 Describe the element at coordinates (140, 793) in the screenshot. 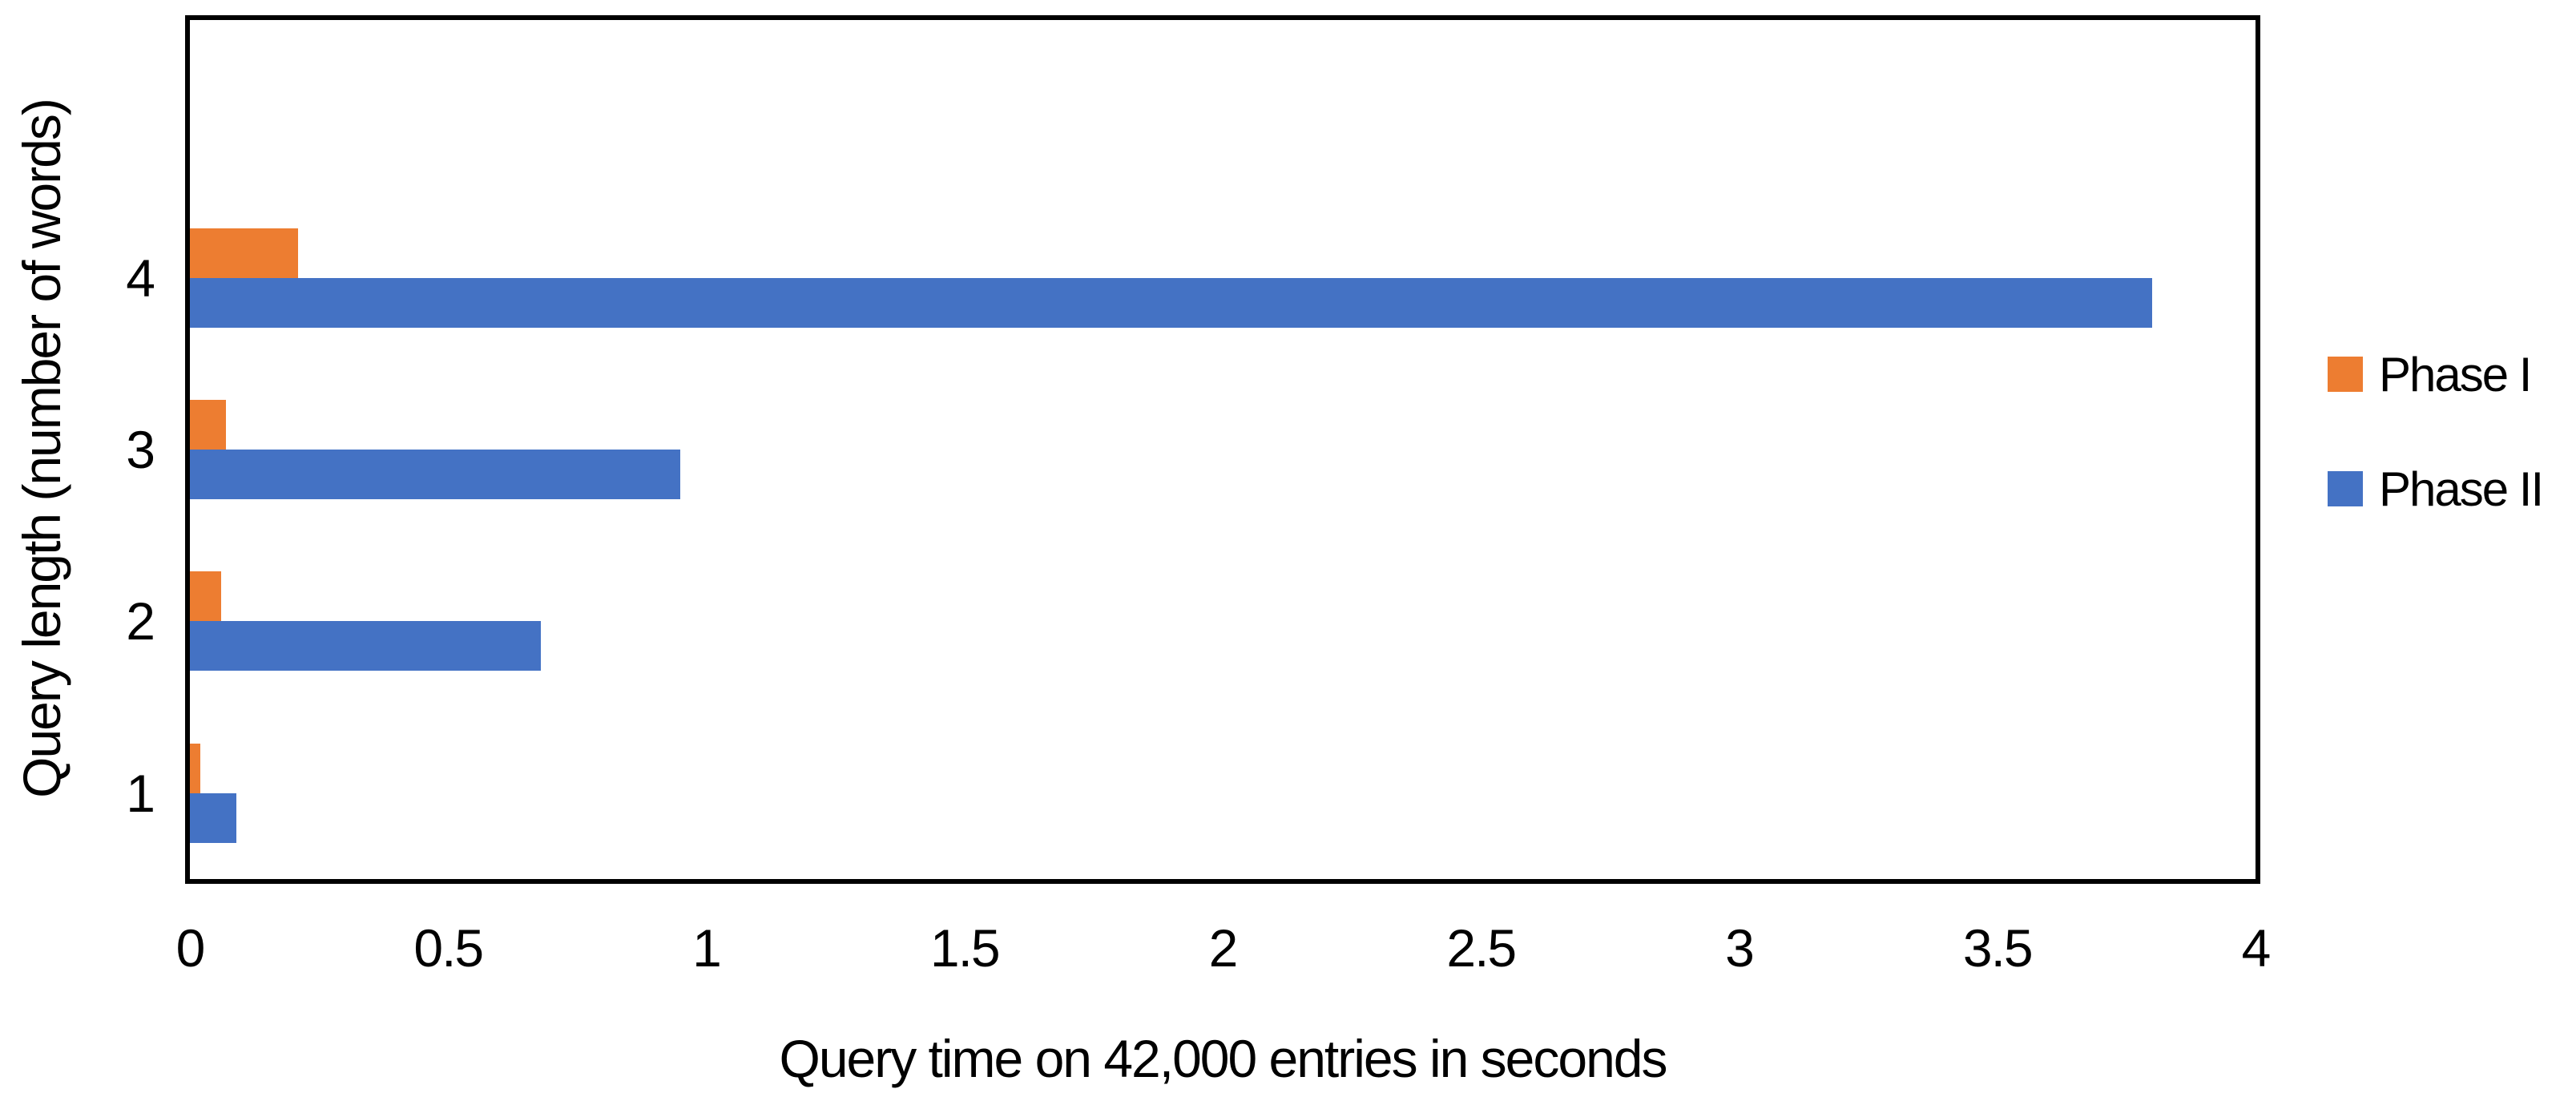

I see `y-tick-label-1: 1` at that location.